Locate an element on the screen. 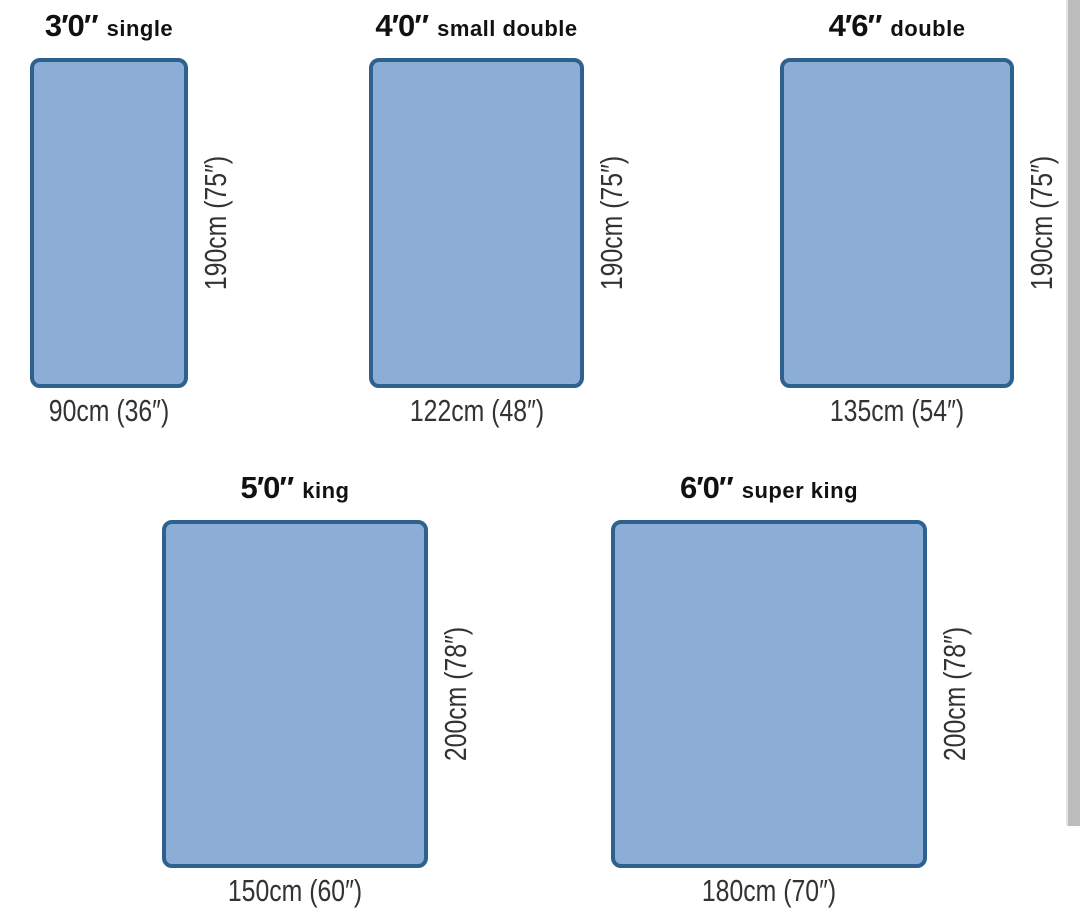 The image size is (1080, 916). bed-single: 3′0″ single 190cm (75″) 90cm (36″) is located at coordinates (131, 218).